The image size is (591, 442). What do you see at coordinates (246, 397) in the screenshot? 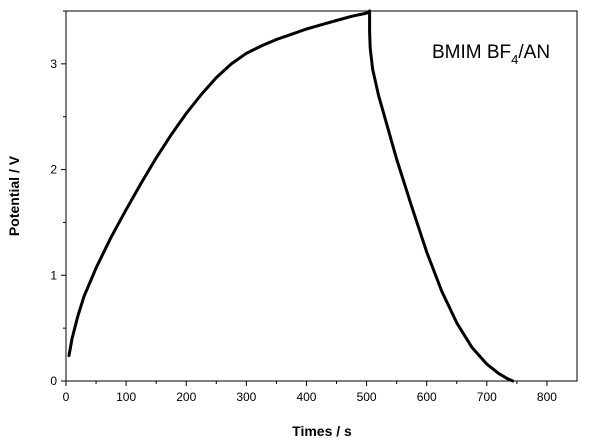
I see `x-tick-label: 300` at bounding box center [246, 397].